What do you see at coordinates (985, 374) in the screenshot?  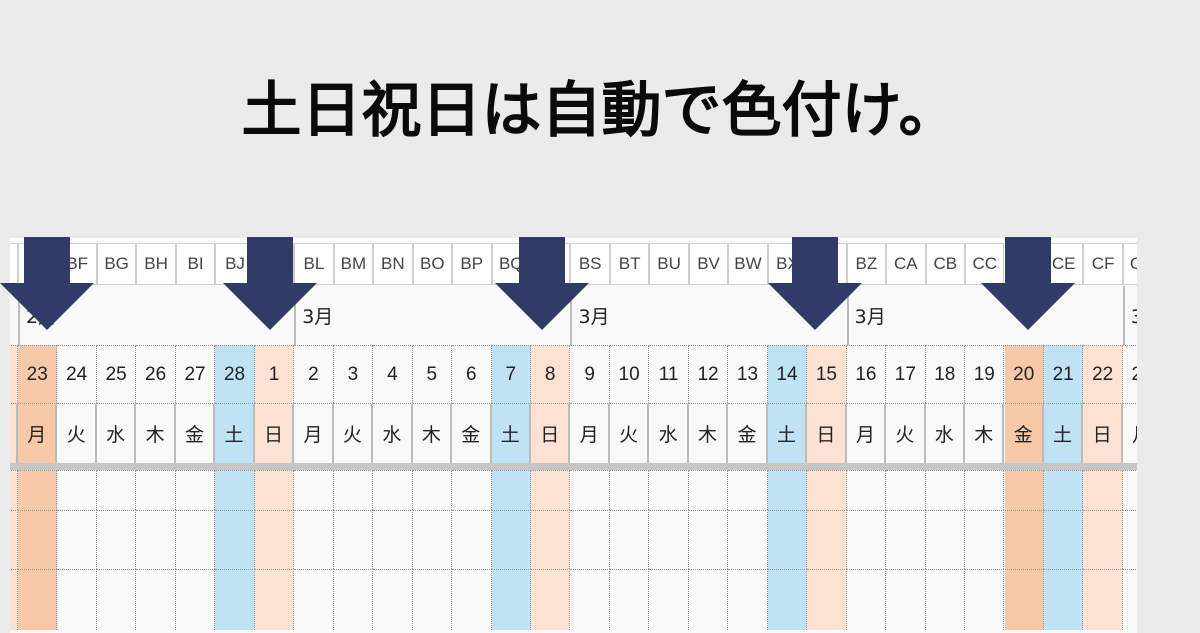 I see `date-cell: 19` at bounding box center [985, 374].